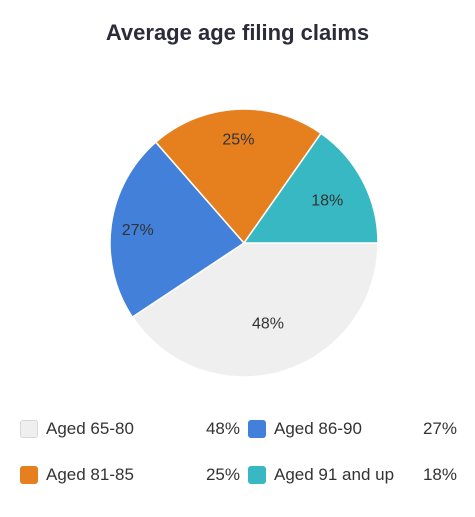  Describe the element at coordinates (268, 324) in the screenshot. I see `slice-value-label: 48%` at that location.